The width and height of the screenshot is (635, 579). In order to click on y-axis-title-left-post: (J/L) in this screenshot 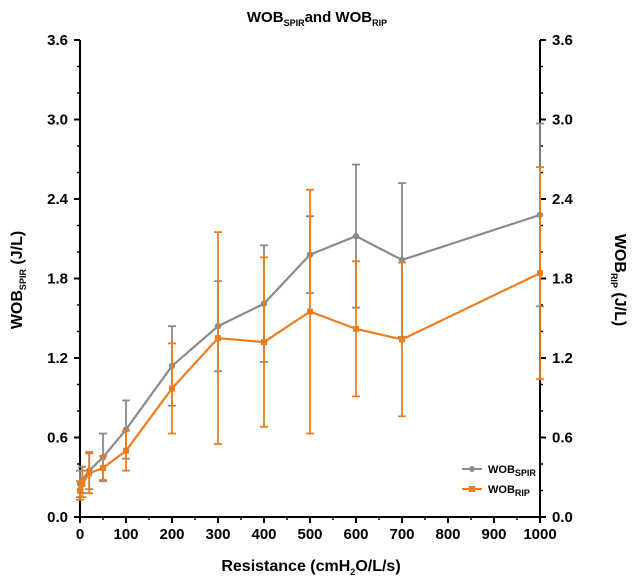, I will do `click(17, 250)`.